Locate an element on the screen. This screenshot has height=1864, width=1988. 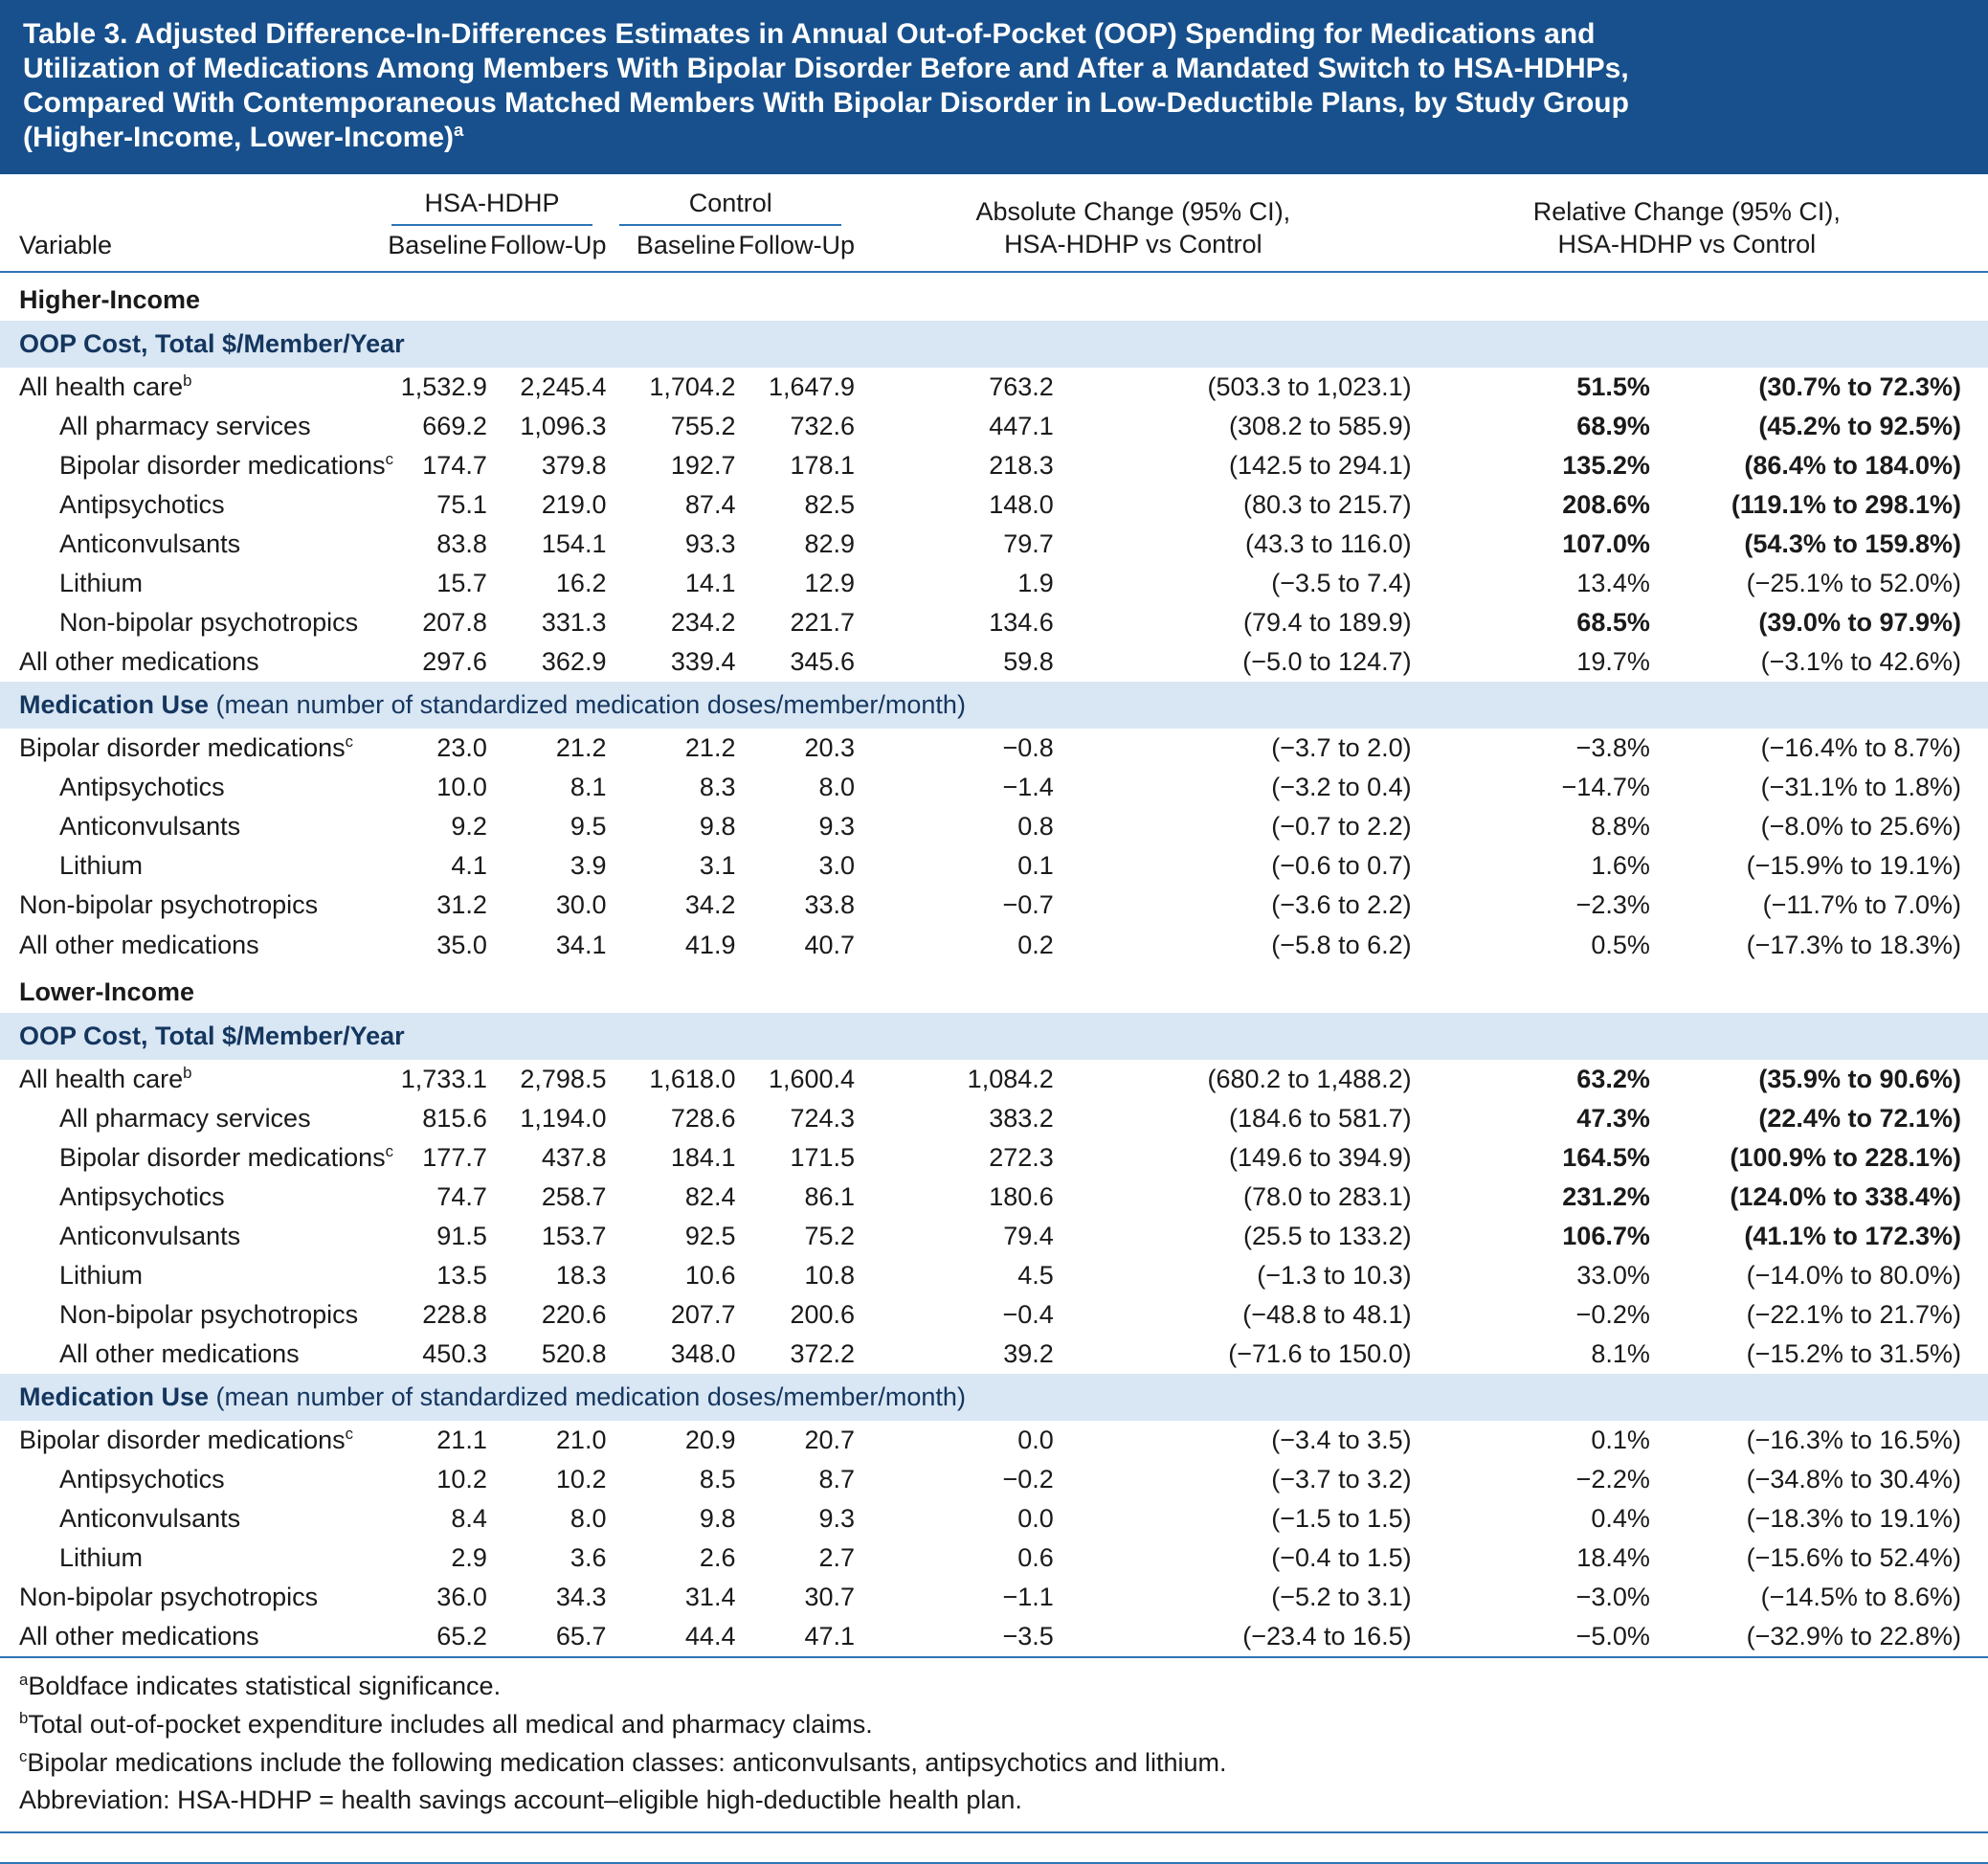
value-cell: 1,704.2 is located at coordinates (692, 386).